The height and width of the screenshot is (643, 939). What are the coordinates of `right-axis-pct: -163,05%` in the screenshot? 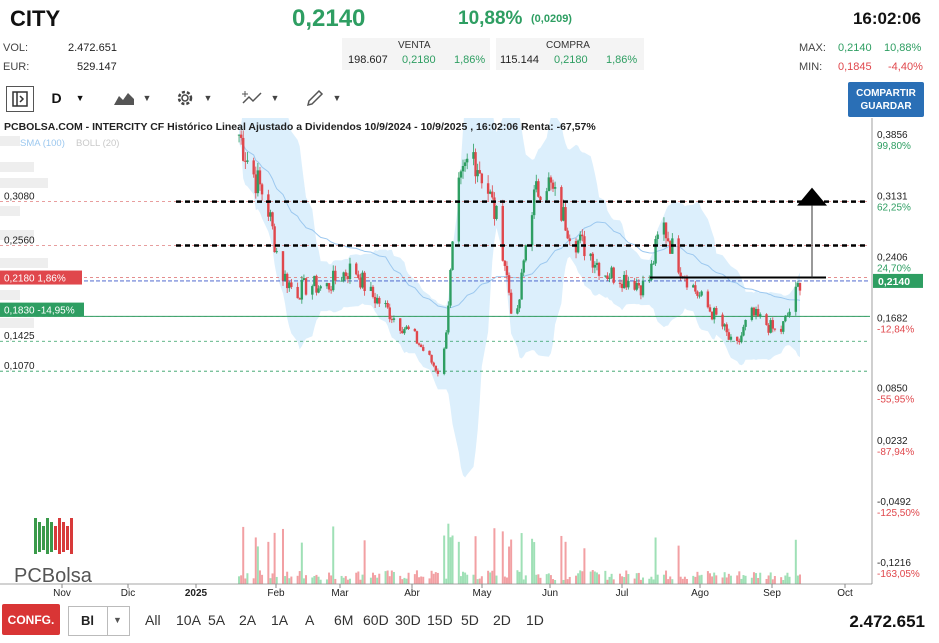 It's located at (898, 574).